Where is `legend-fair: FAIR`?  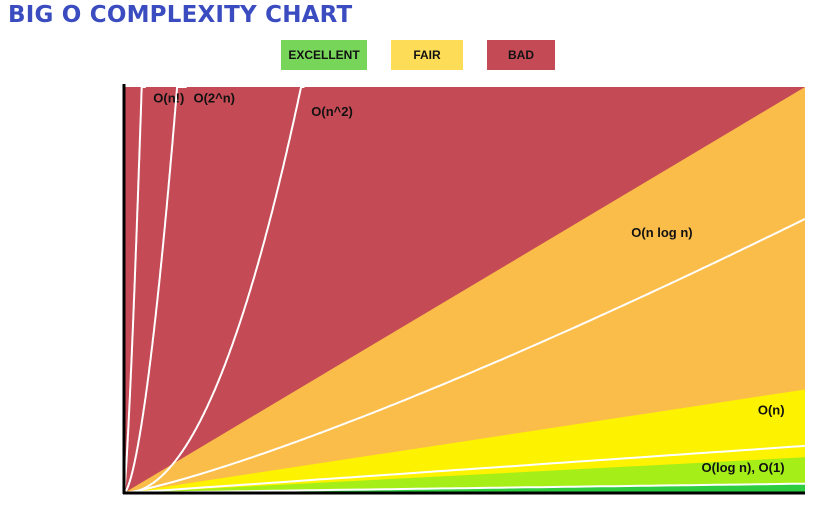 legend-fair: FAIR is located at coordinates (427, 55).